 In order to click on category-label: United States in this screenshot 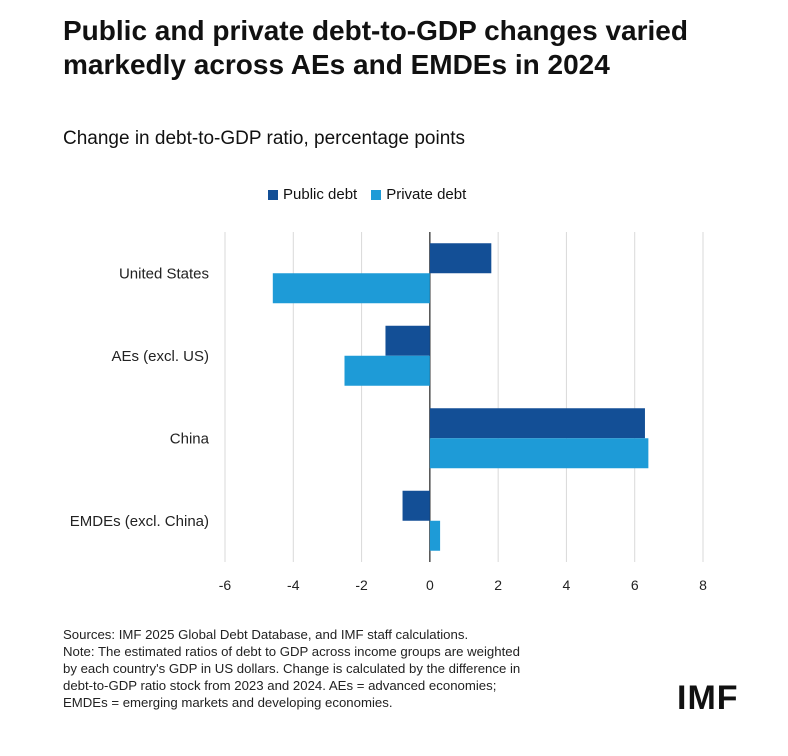, I will do `click(164, 273)`.